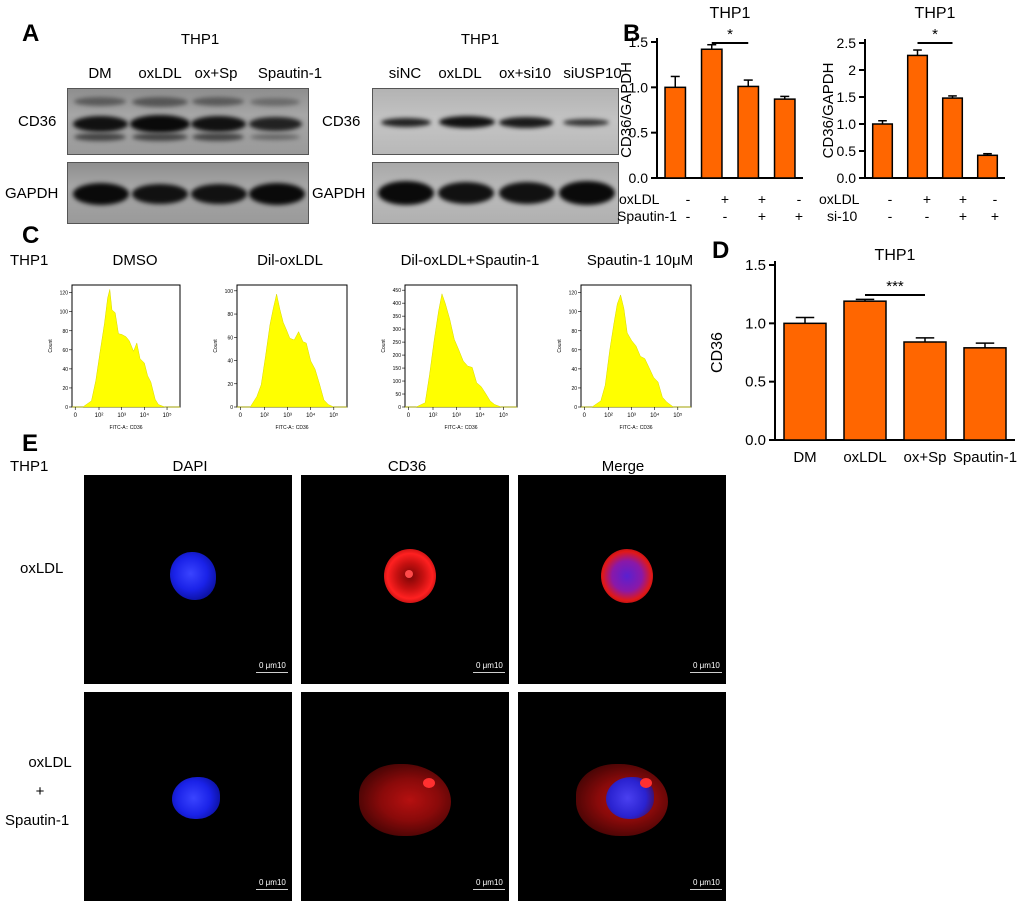  Describe the element at coordinates (200, 39) in the screenshot. I see `panel-a-left-title: THP1` at that location.